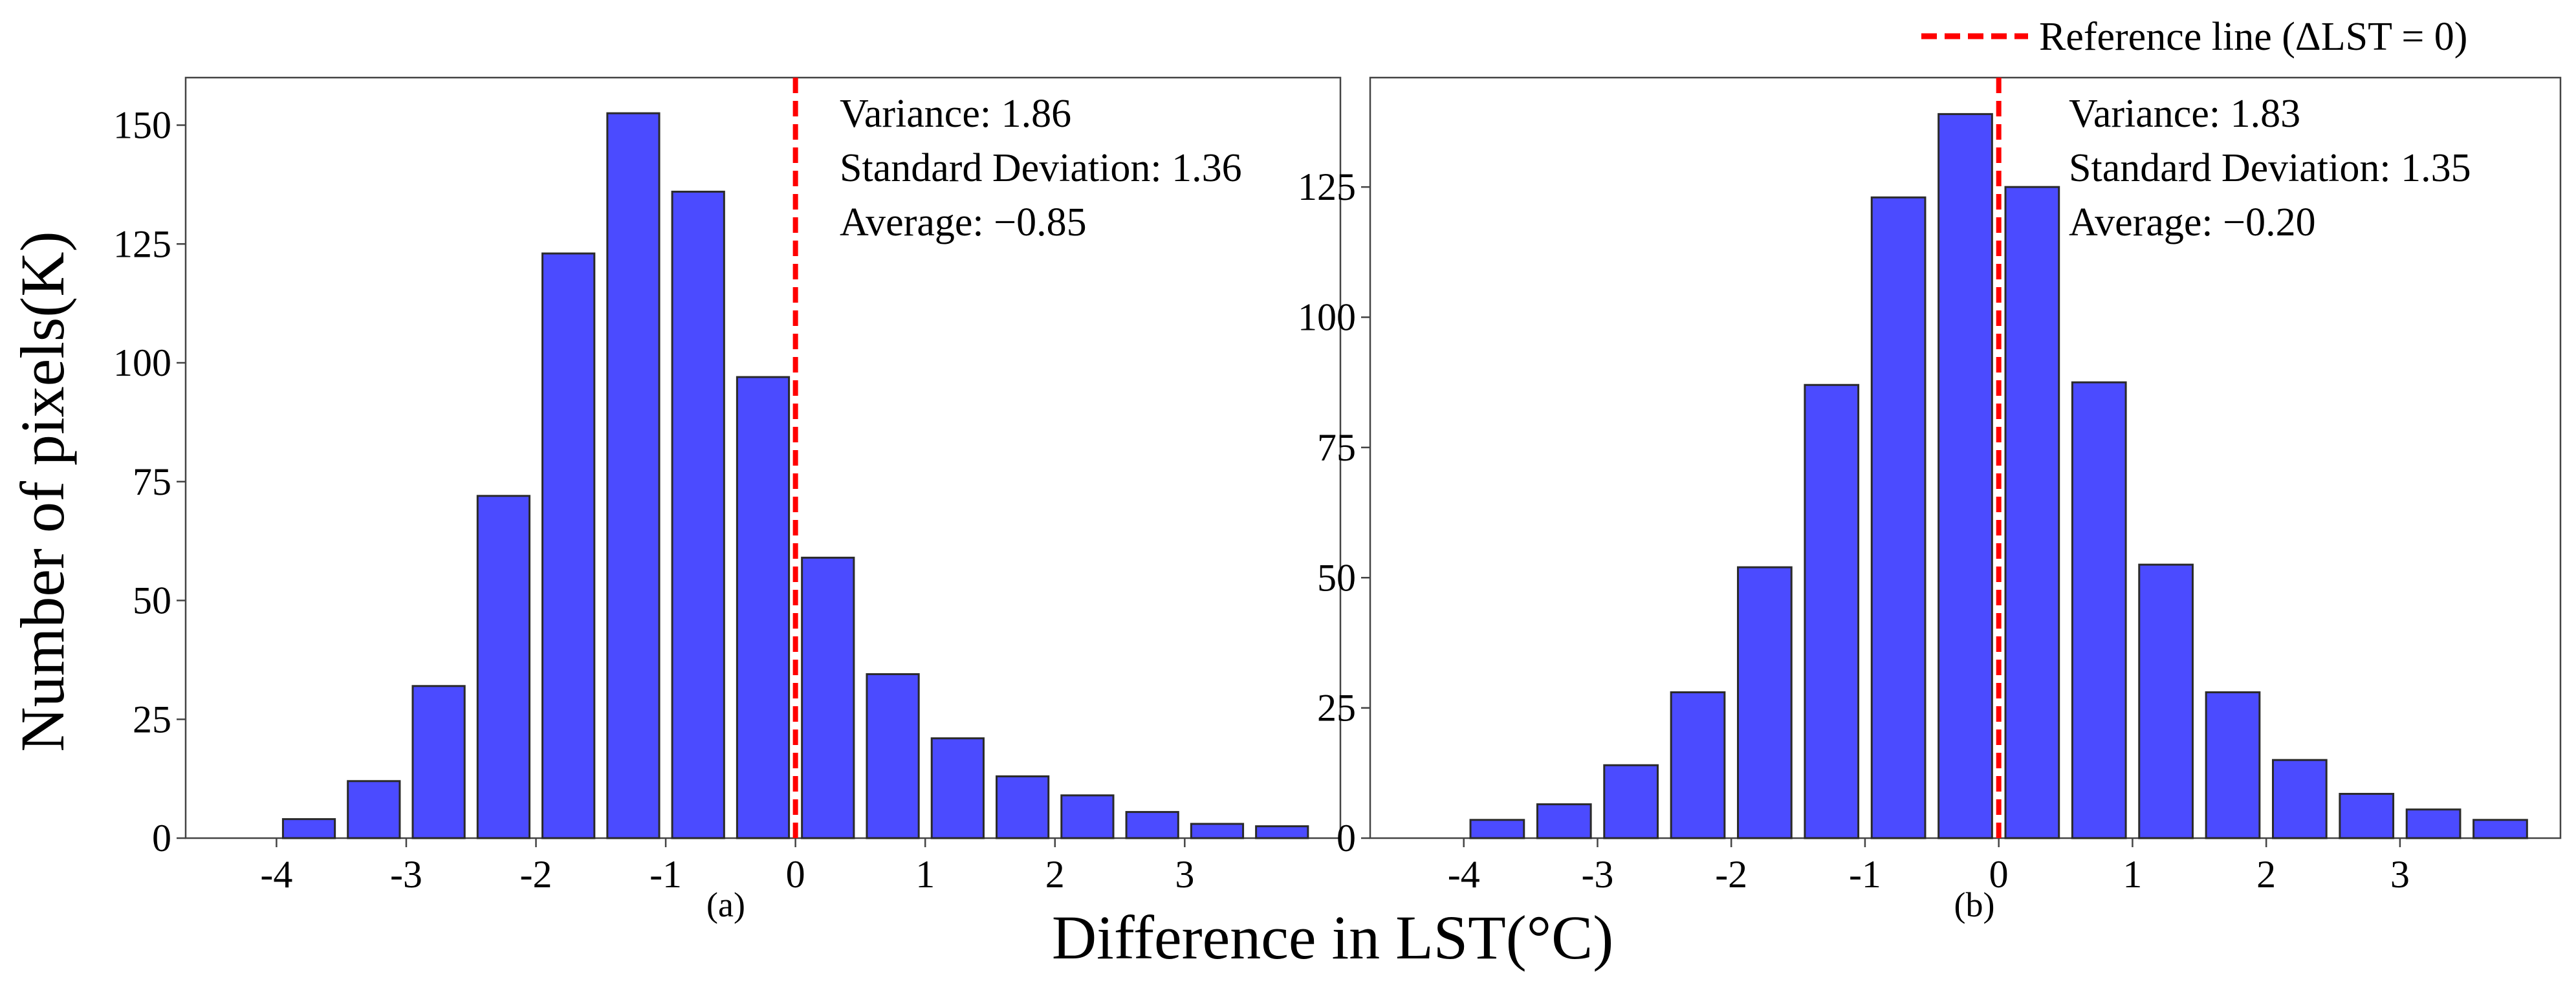  I want to click on annotation-average: Average: −0.85, so click(963, 222).